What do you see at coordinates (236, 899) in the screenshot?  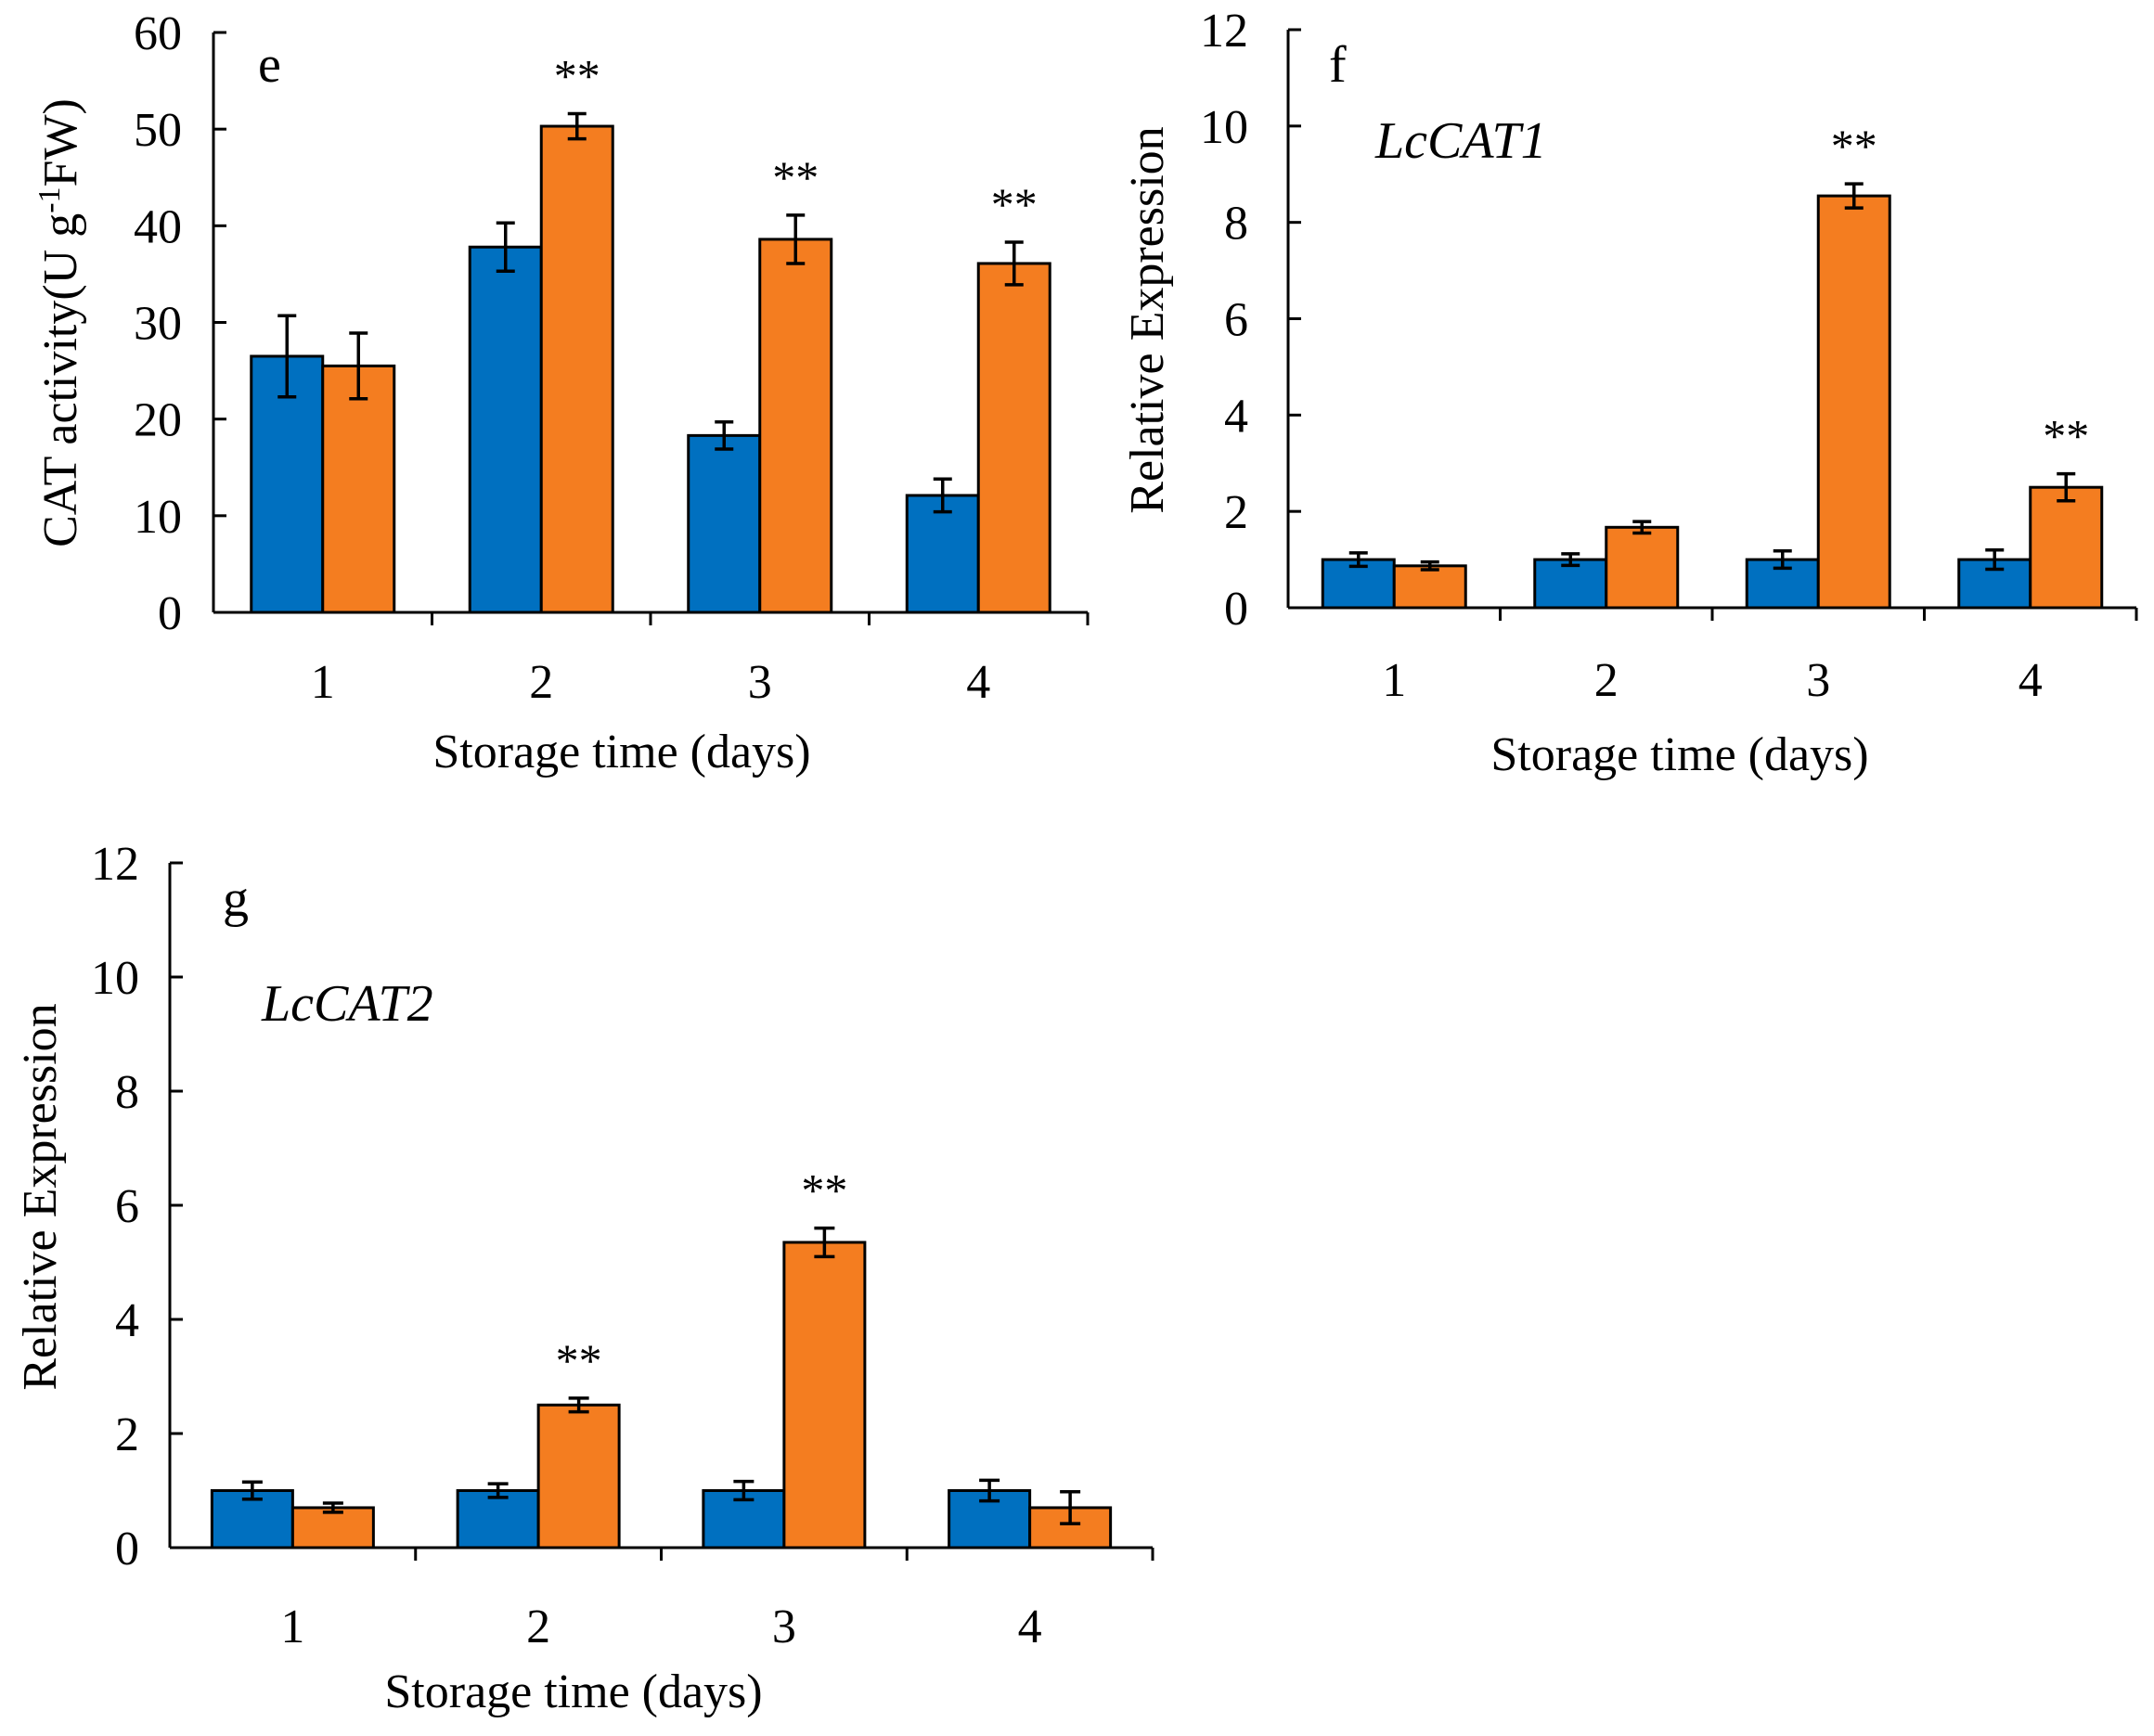 I see `panel-label: g` at bounding box center [236, 899].